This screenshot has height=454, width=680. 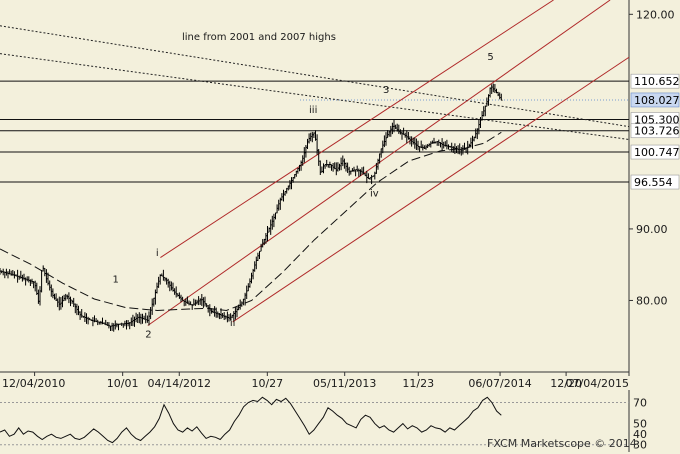 What do you see at coordinates (374, 194) in the screenshot?
I see `wave-label-6: iv` at bounding box center [374, 194].